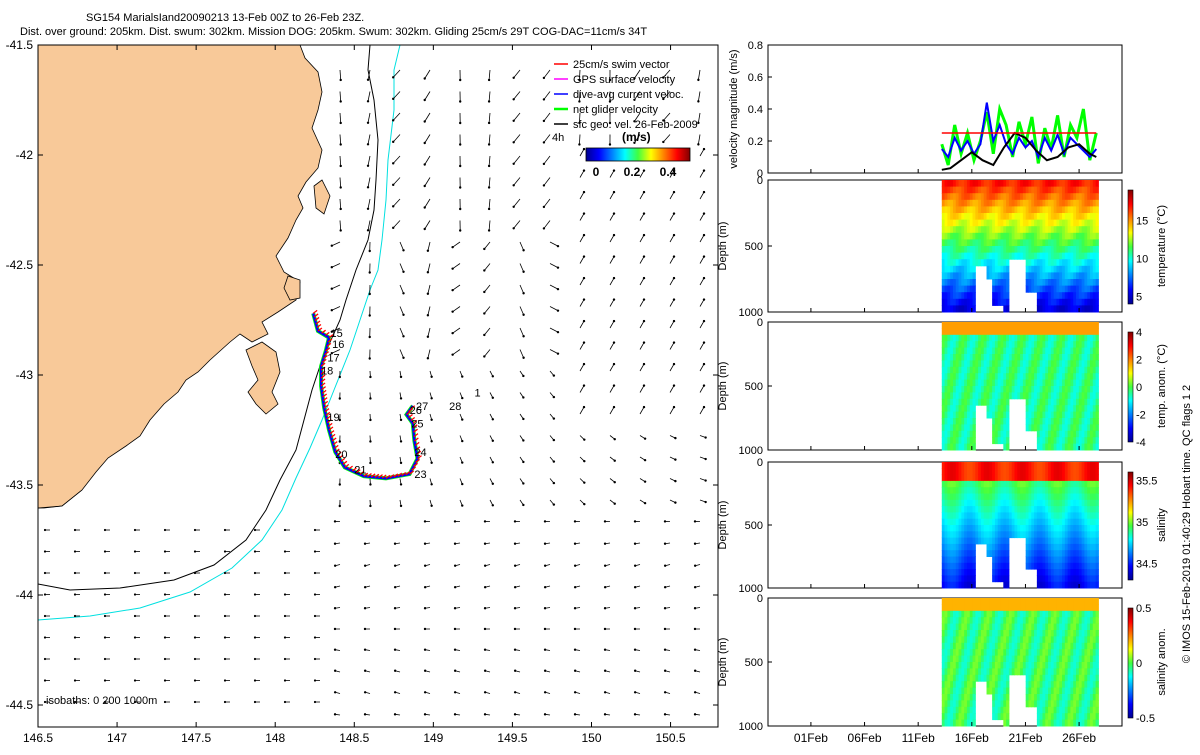 This screenshot has height=755, width=1200. Describe the element at coordinates (455, 407) in the screenshot. I see `day-label: 28` at that location.